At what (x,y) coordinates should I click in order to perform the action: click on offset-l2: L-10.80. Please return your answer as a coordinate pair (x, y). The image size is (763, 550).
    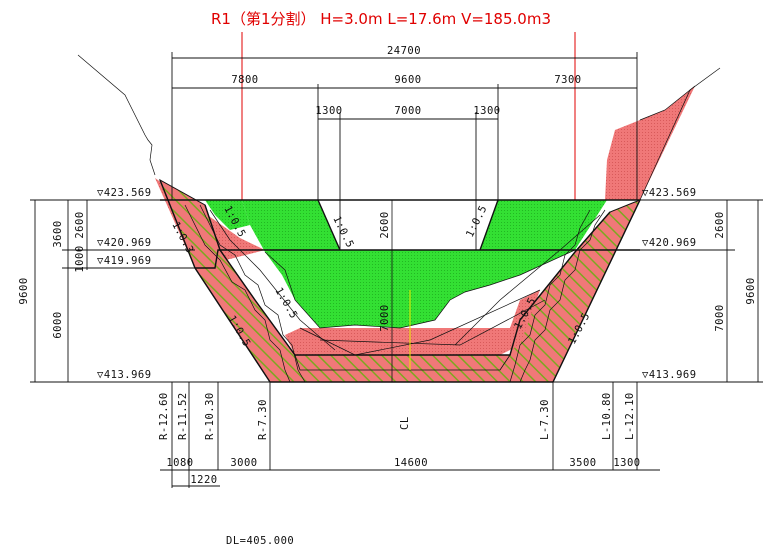
    Looking at the image, I should click on (607, 416).